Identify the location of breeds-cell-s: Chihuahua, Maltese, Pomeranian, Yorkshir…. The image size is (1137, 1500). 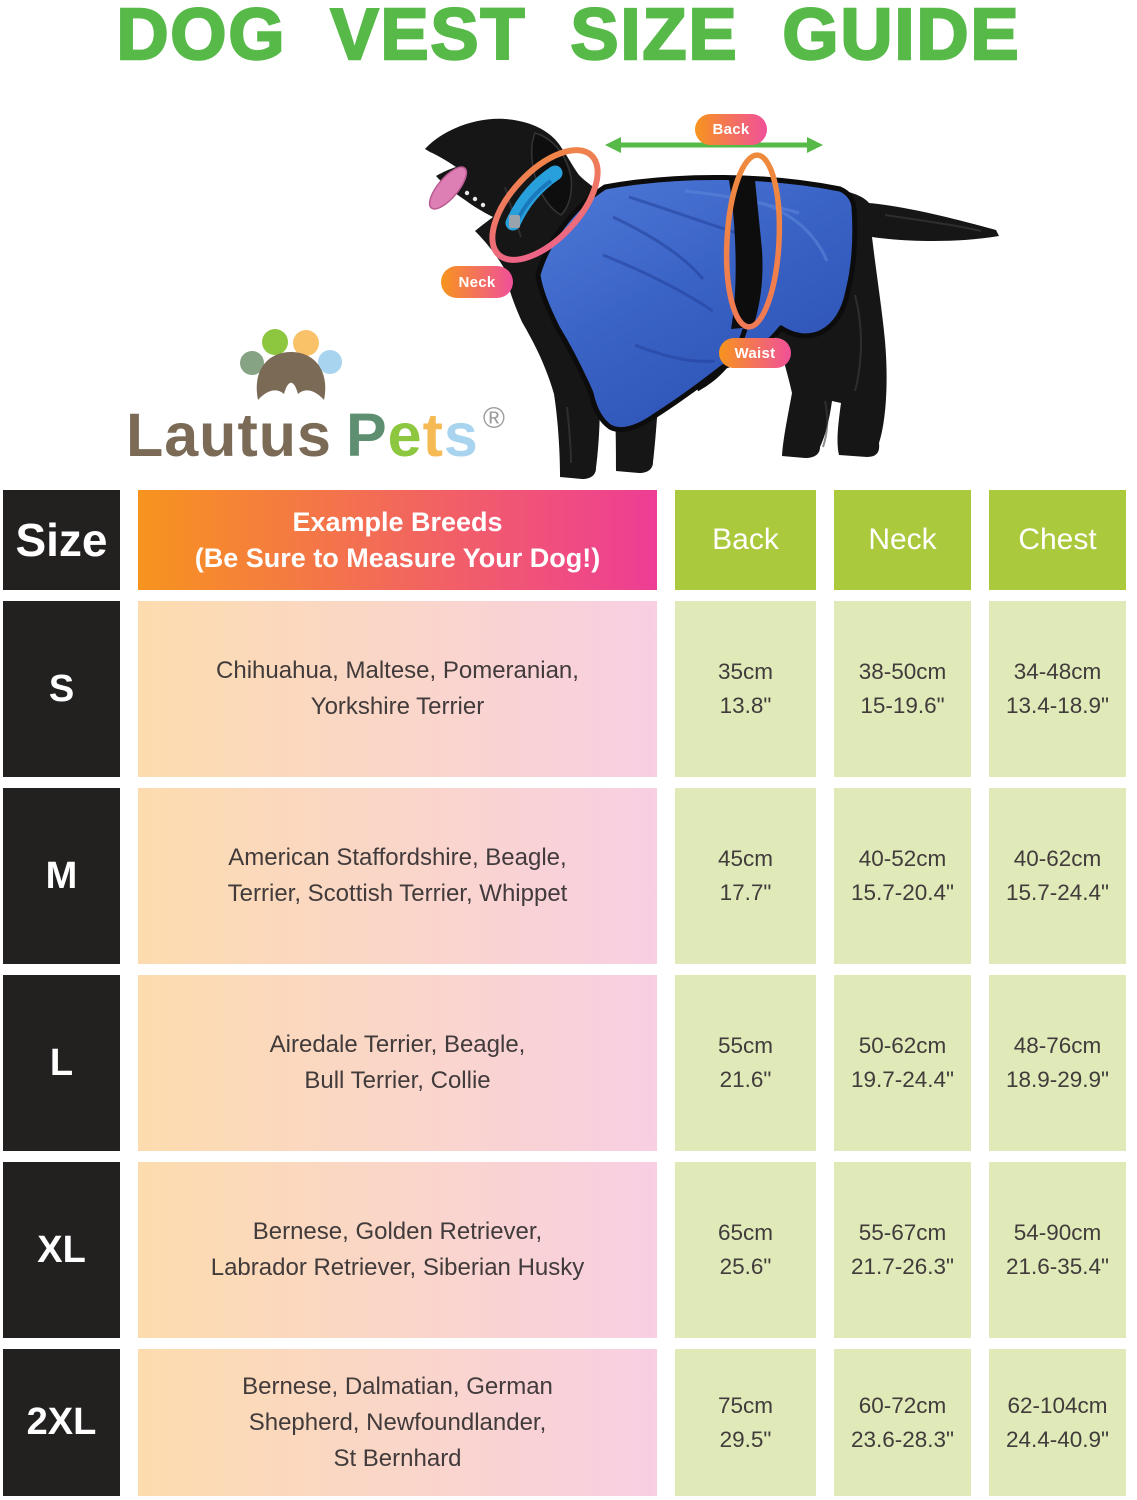
(397, 689).